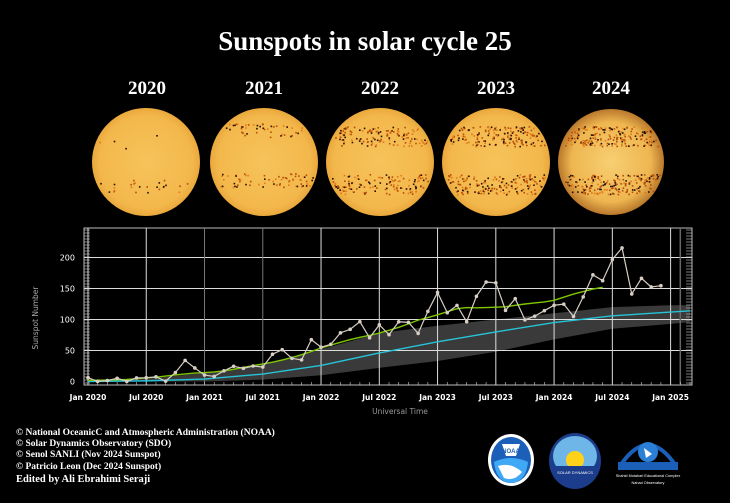 The width and height of the screenshot is (730, 503). Describe the element at coordinates (89, 466) in the screenshot. I see `credit-line: © Patricio Leon (Dec 2024 Sunspot)` at that location.